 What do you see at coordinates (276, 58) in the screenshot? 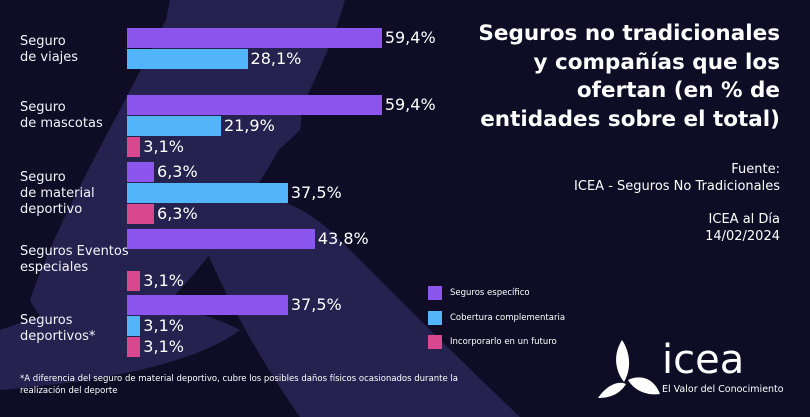
I see `value-label: 28,1%` at bounding box center [276, 58].